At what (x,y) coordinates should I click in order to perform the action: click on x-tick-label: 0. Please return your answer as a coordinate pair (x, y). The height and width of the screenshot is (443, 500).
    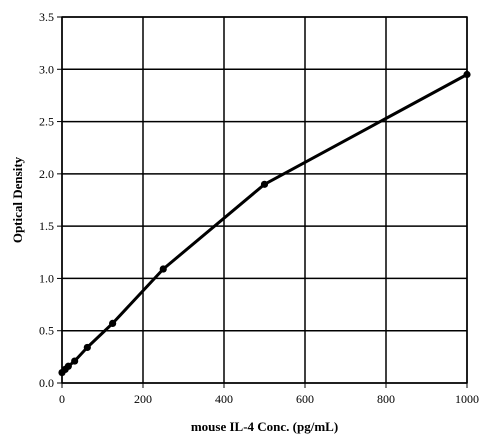
    Looking at the image, I should click on (62, 399).